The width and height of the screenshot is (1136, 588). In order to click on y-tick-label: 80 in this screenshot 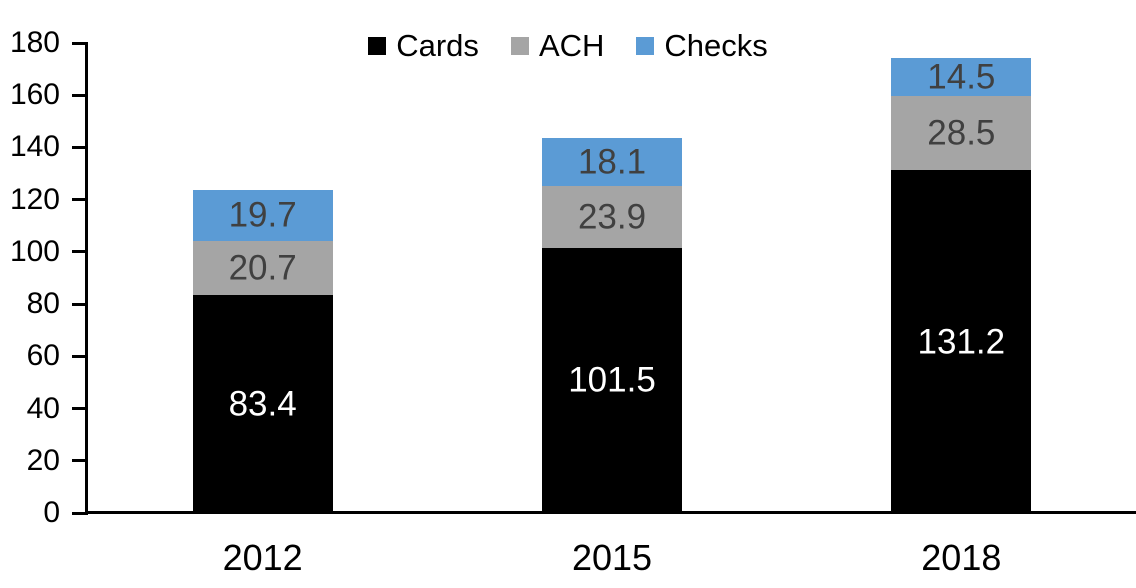, I will do `click(43, 304)`.